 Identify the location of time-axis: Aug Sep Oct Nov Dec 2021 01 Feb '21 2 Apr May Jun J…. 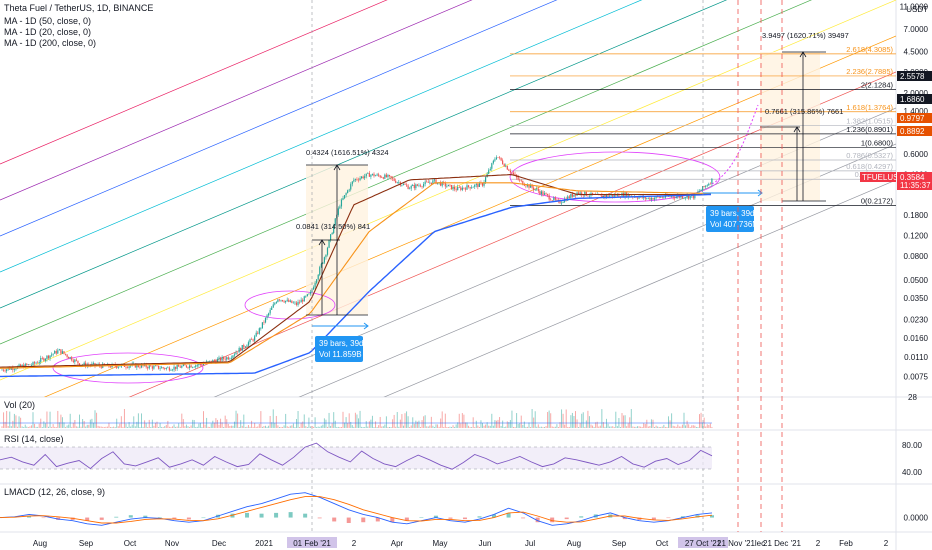
(461, 542).